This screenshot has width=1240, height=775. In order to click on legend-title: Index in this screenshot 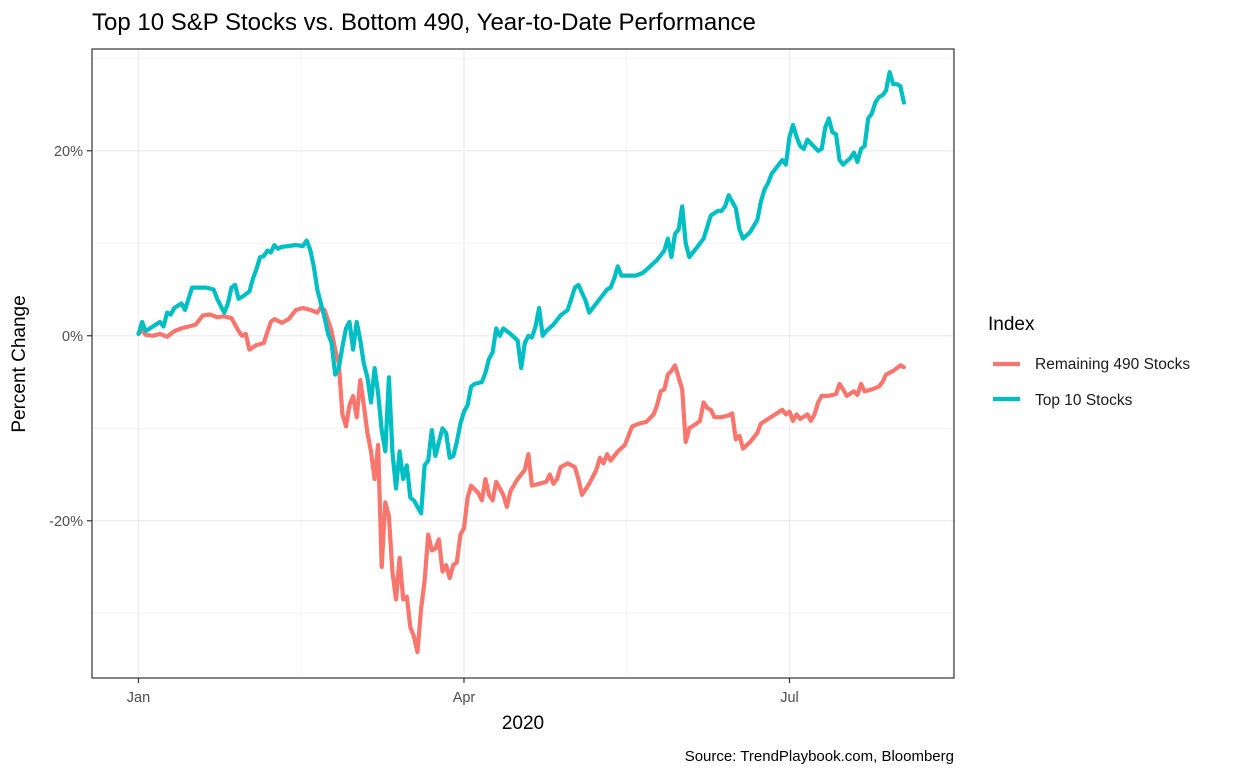, I will do `click(1011, 324)`.